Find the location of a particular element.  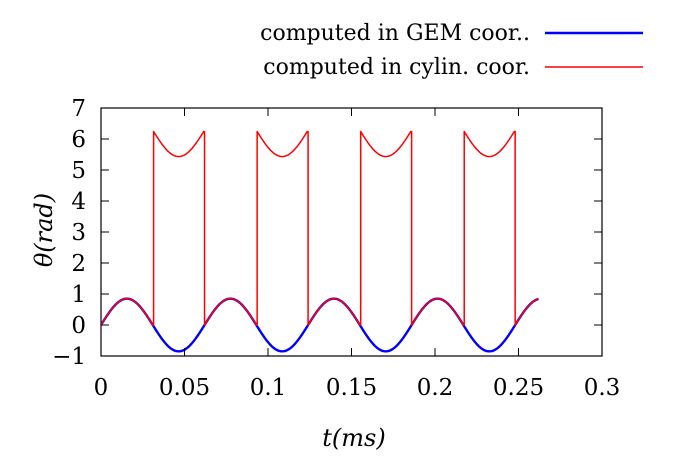

y-axis-label: θ(rad) is located at coordinates (44, 230).